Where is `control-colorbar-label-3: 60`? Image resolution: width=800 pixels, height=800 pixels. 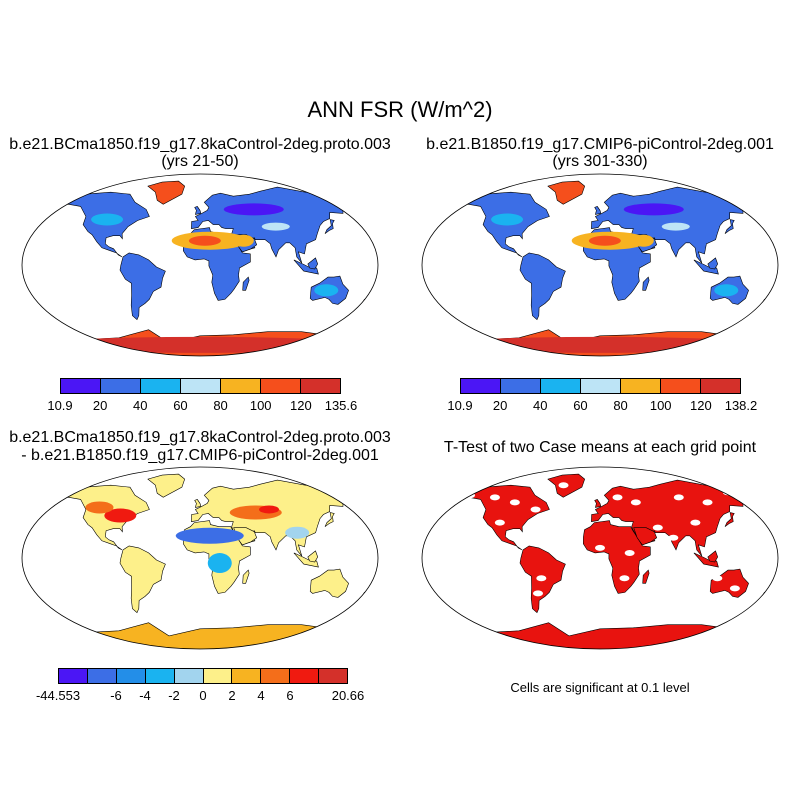
control-colorbar-label-3: 60 is located at coordinates (580, 405).